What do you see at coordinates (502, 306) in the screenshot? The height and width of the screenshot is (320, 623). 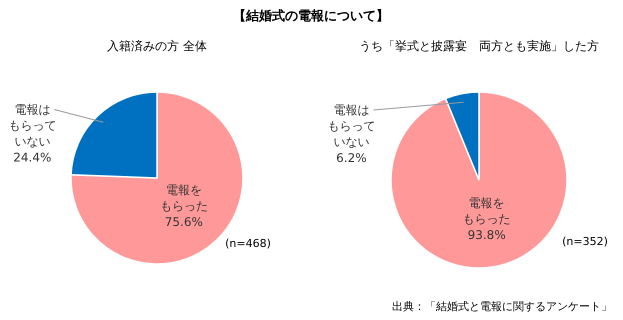 I see `source-note: 出典：「結婚式と電報に関するアンケート」` at bounding box center [502, 306].